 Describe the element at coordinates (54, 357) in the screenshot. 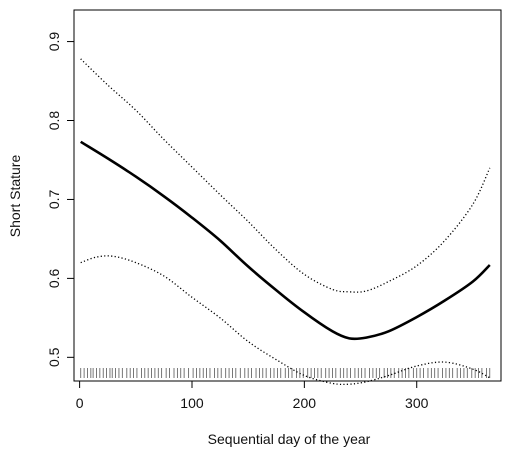

I see `y-tick-label: 0.5` at that location.